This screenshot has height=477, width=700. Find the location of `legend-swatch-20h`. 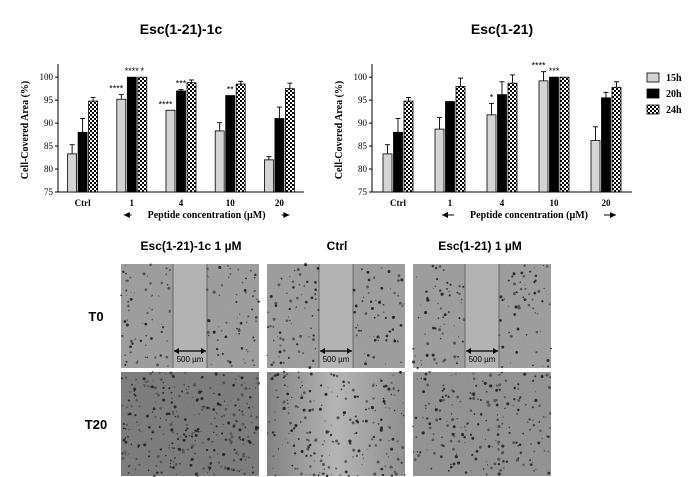

legend-swatch-20h is located at coordinates (653, 93).